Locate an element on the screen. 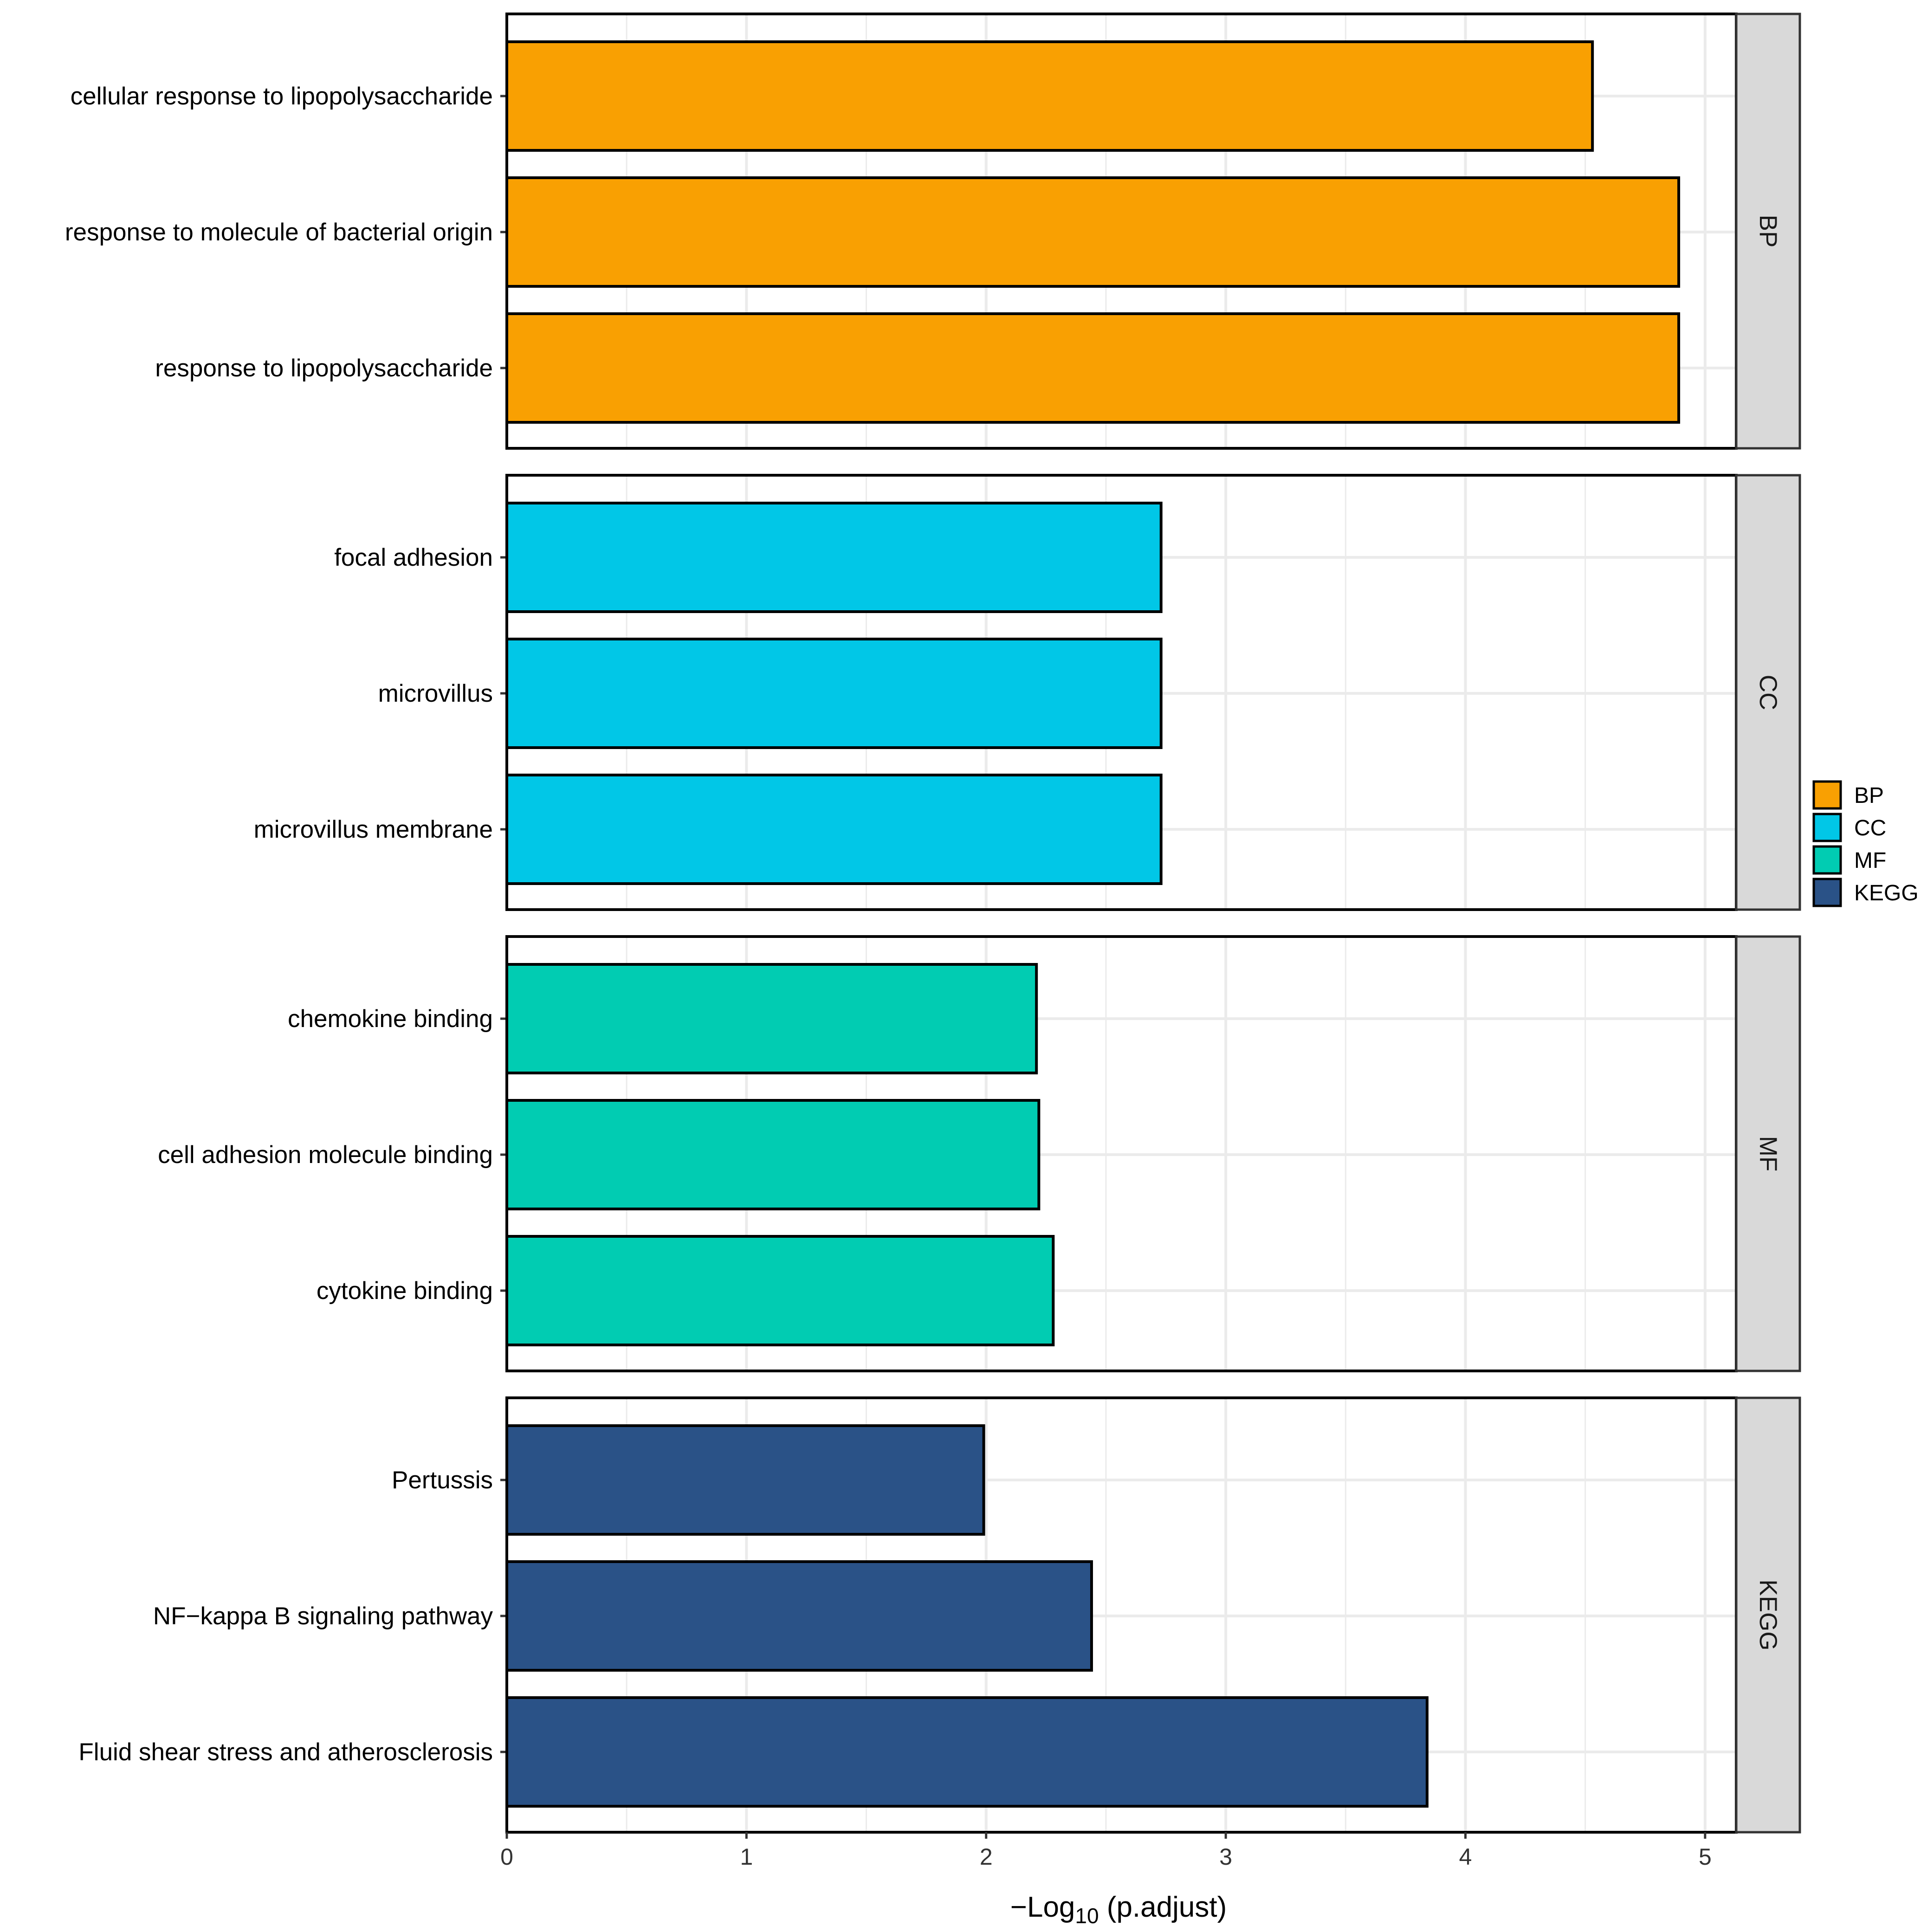 The width and height of the screenshot is (1927, 1932). x-tick-label: 4 is located at coordinates (1465, 1857).